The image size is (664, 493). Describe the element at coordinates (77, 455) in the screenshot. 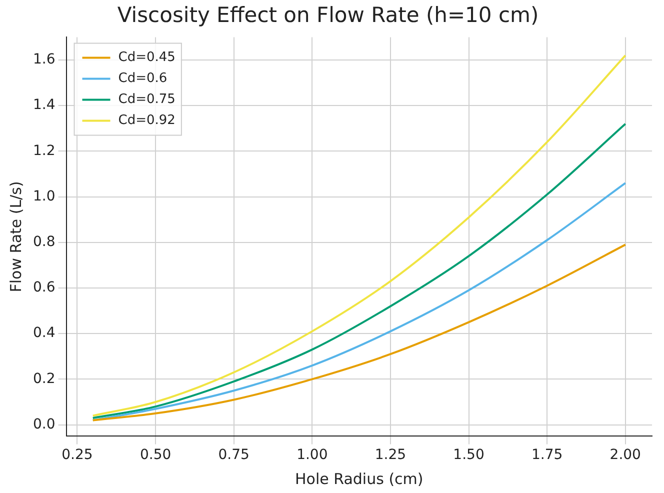

I see `x-tick-label: 0.25` at that location.